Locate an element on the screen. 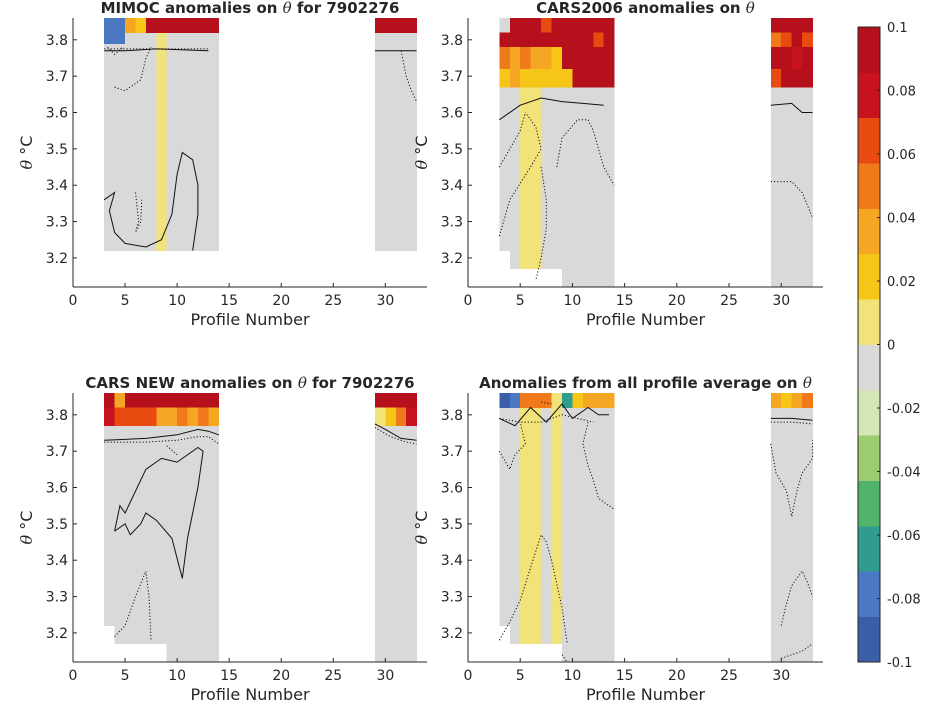  y-tick-label: 3.2 is located at coordinates (57, 634).